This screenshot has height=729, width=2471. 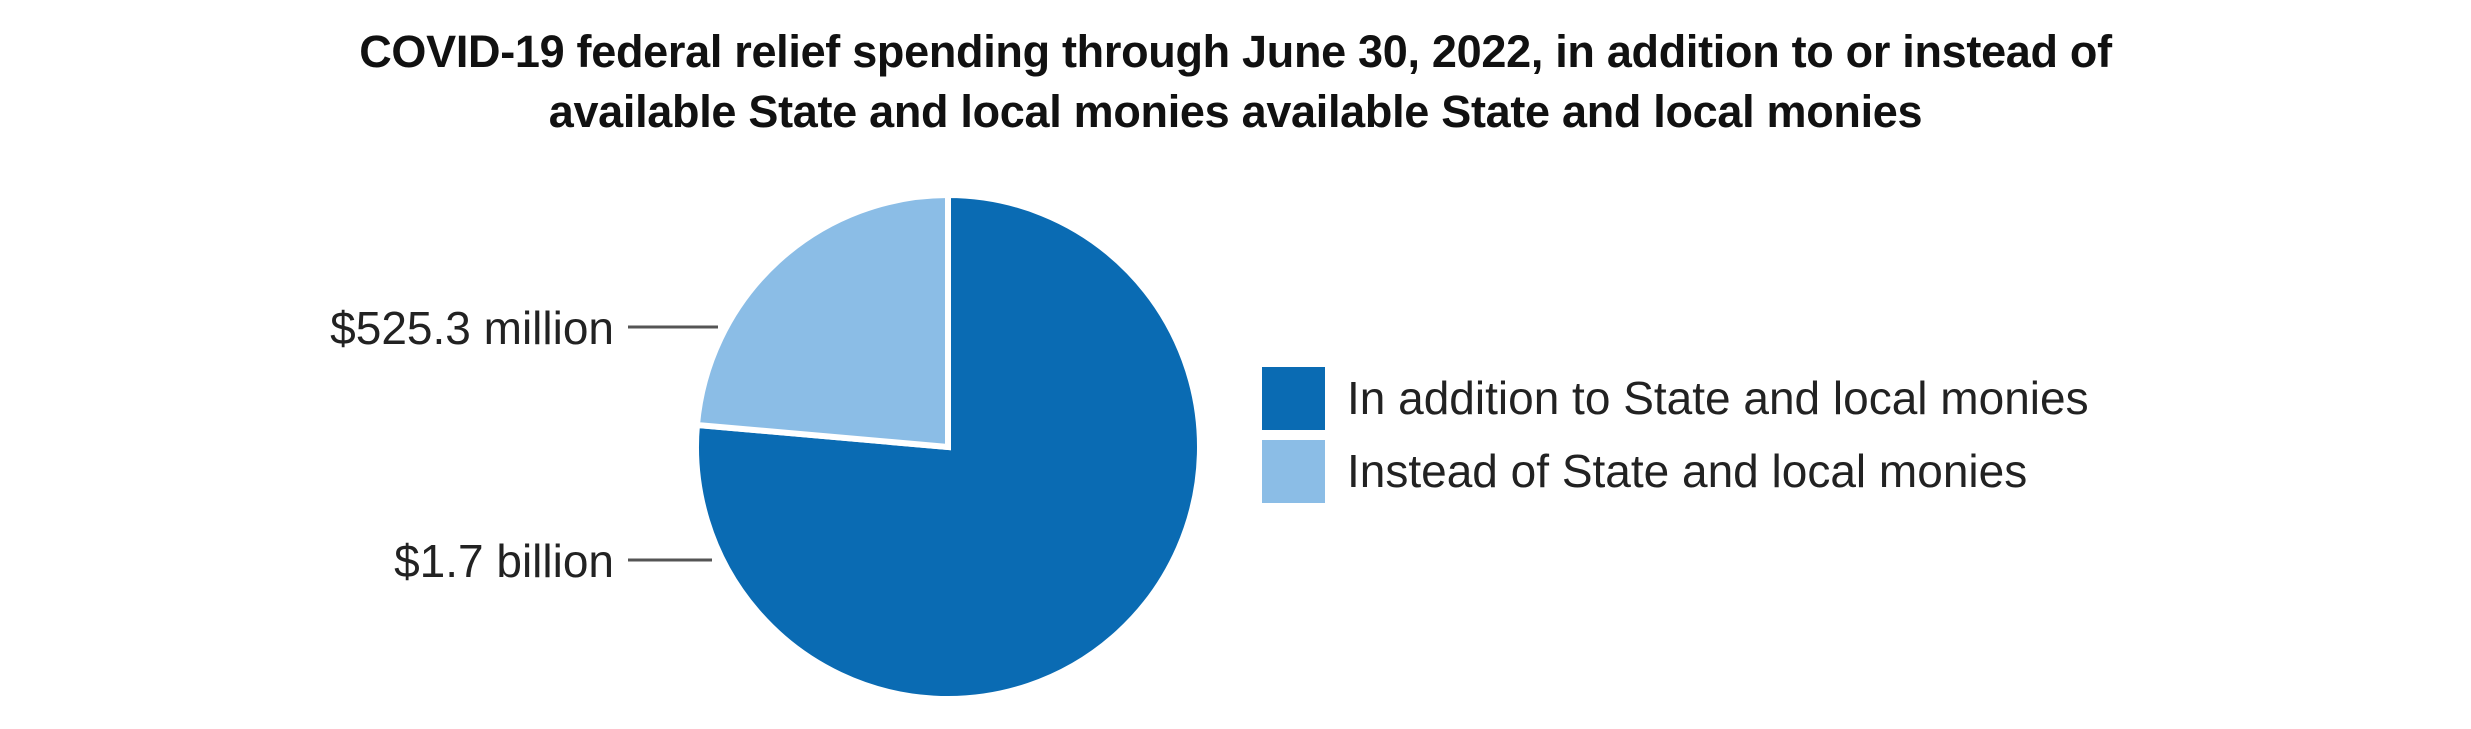 I want to click on pie-slices, so click(x=948, y=446).